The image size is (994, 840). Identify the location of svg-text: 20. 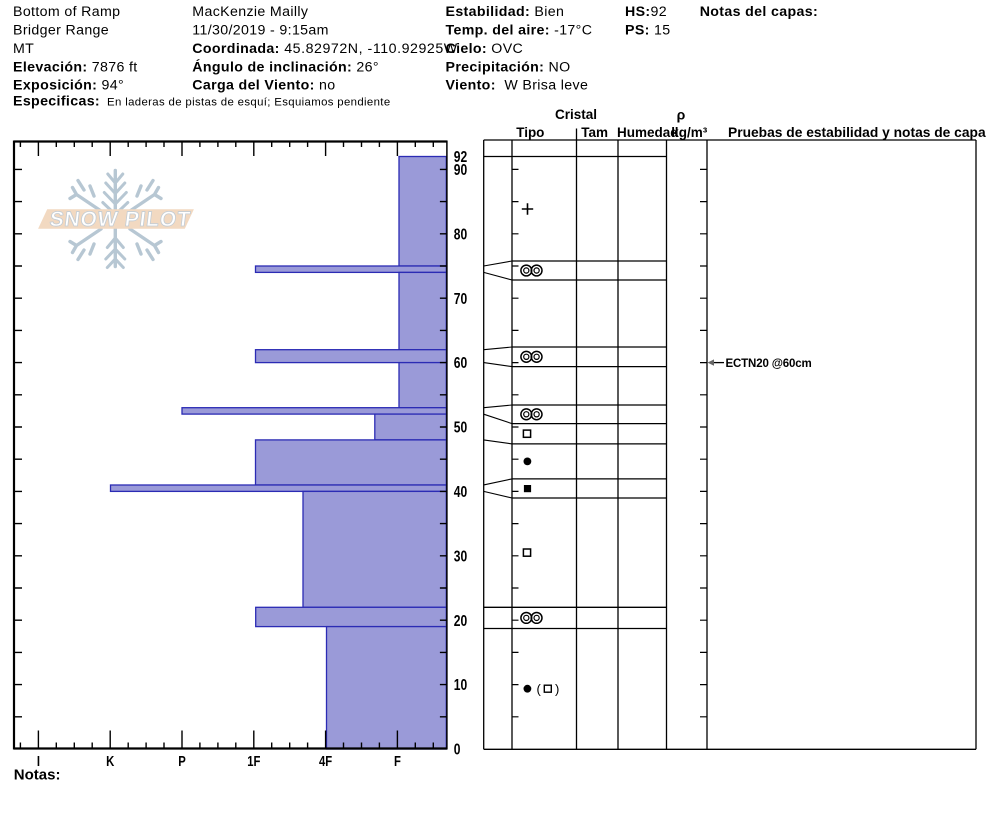
(461, 620).